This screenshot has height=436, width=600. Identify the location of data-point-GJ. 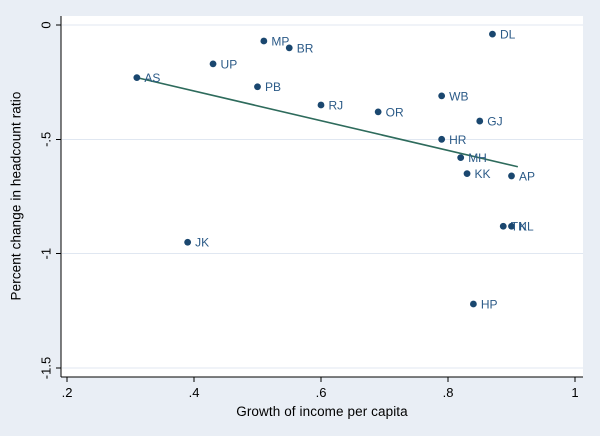
(480, 121).